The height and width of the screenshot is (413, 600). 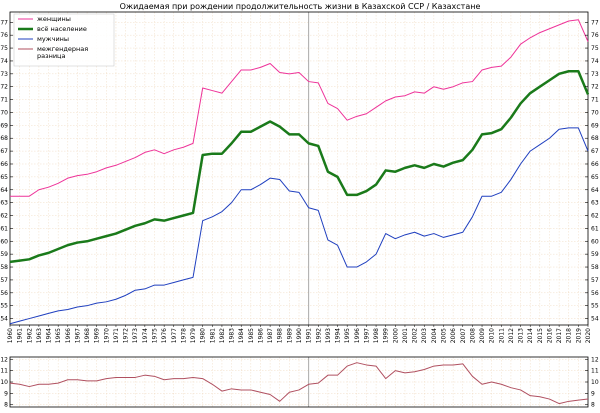 What do you see at coordinates (4, 100) in the screenshot?
I see `y-tick-label: 71` at bounding box center [4, 100].